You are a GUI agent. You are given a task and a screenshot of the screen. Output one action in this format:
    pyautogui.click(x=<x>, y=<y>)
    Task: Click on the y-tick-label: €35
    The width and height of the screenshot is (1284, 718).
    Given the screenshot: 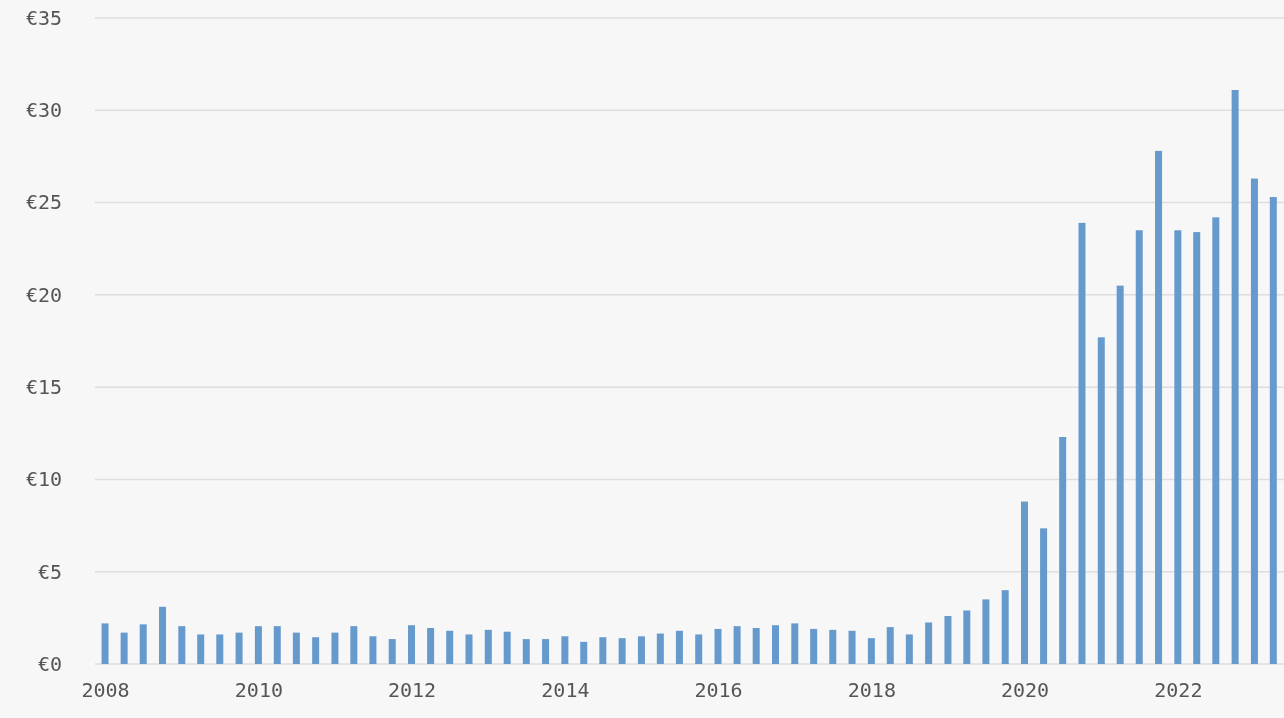 What is the action you would take?
    pyautogui.click(x=43, y=17)
    